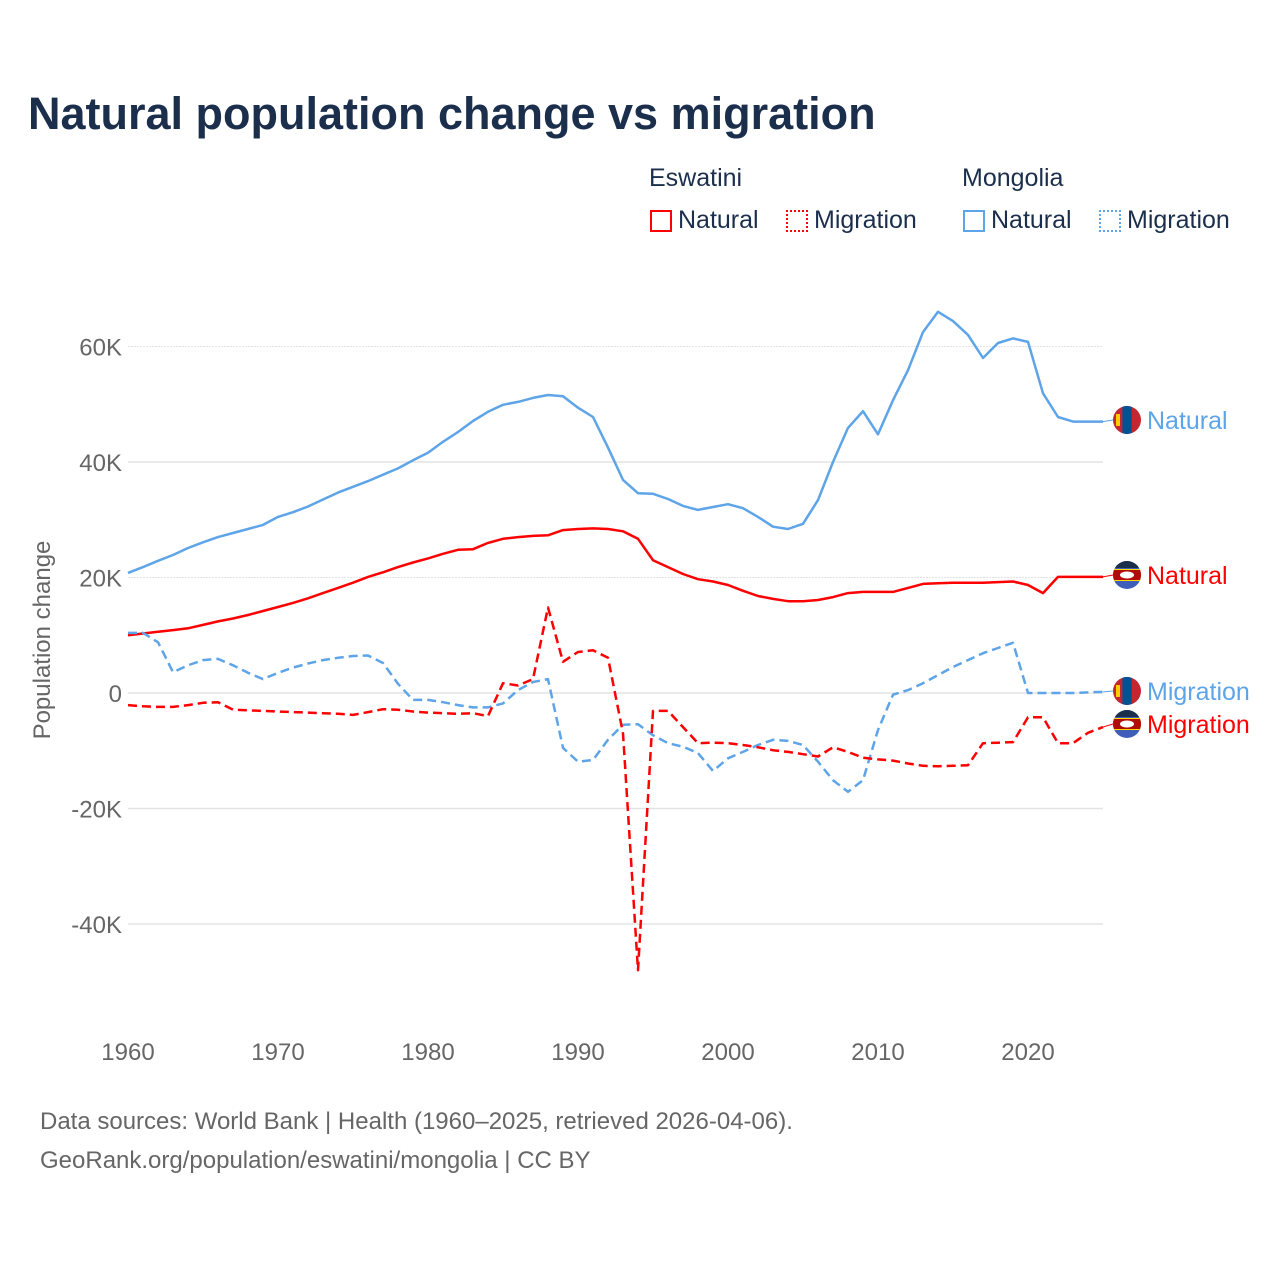 The image size is (1280, 1280). Describe the element at coordinates (100, 348) in the screenshot. I see `y-tick-label: 60K` at that location.